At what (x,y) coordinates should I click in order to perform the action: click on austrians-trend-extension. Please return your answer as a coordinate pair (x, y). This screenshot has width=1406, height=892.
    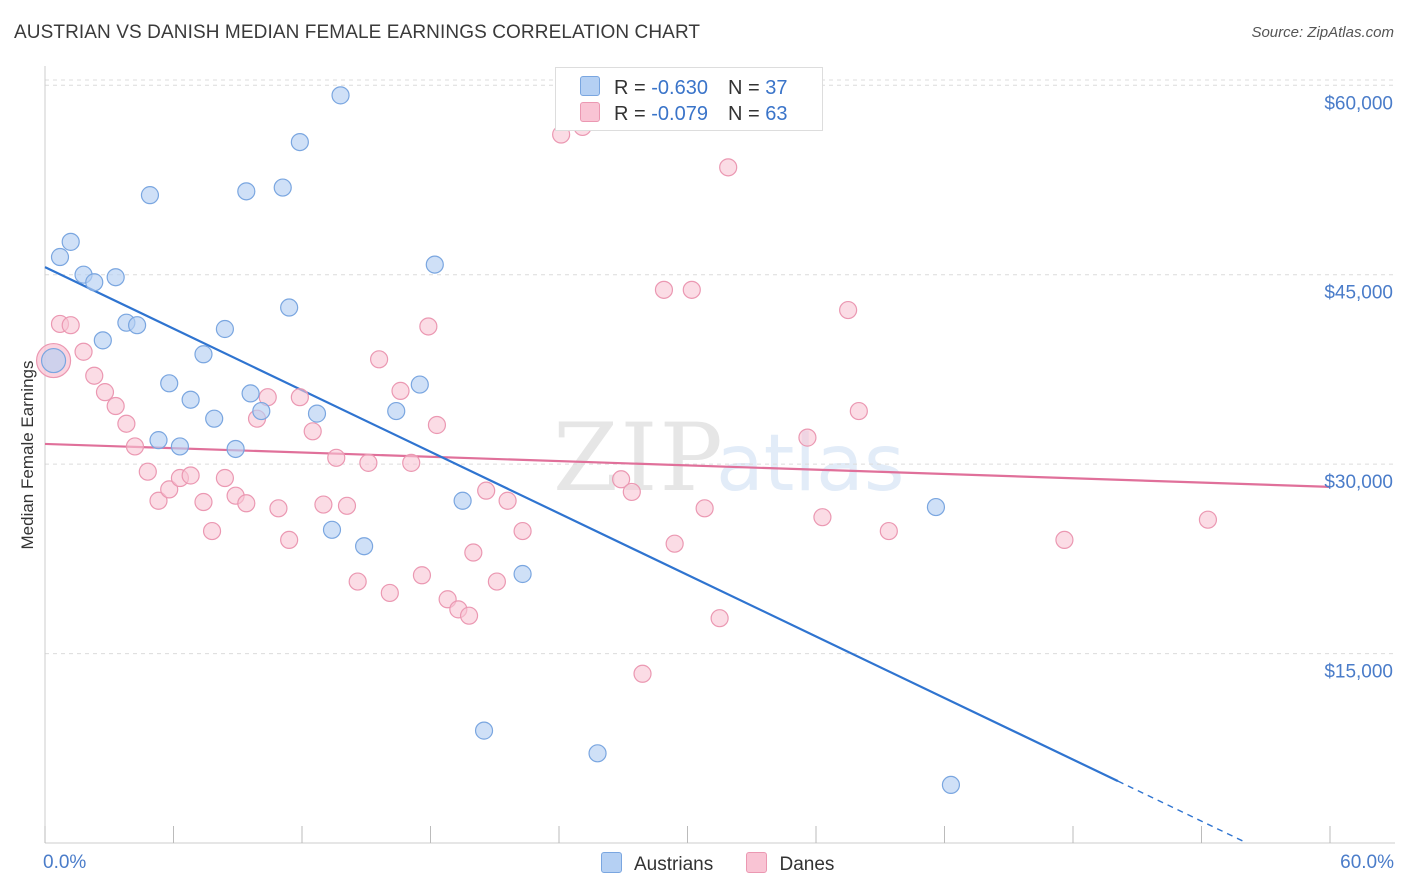
    Looking at the image, I should click on (1181, 811).